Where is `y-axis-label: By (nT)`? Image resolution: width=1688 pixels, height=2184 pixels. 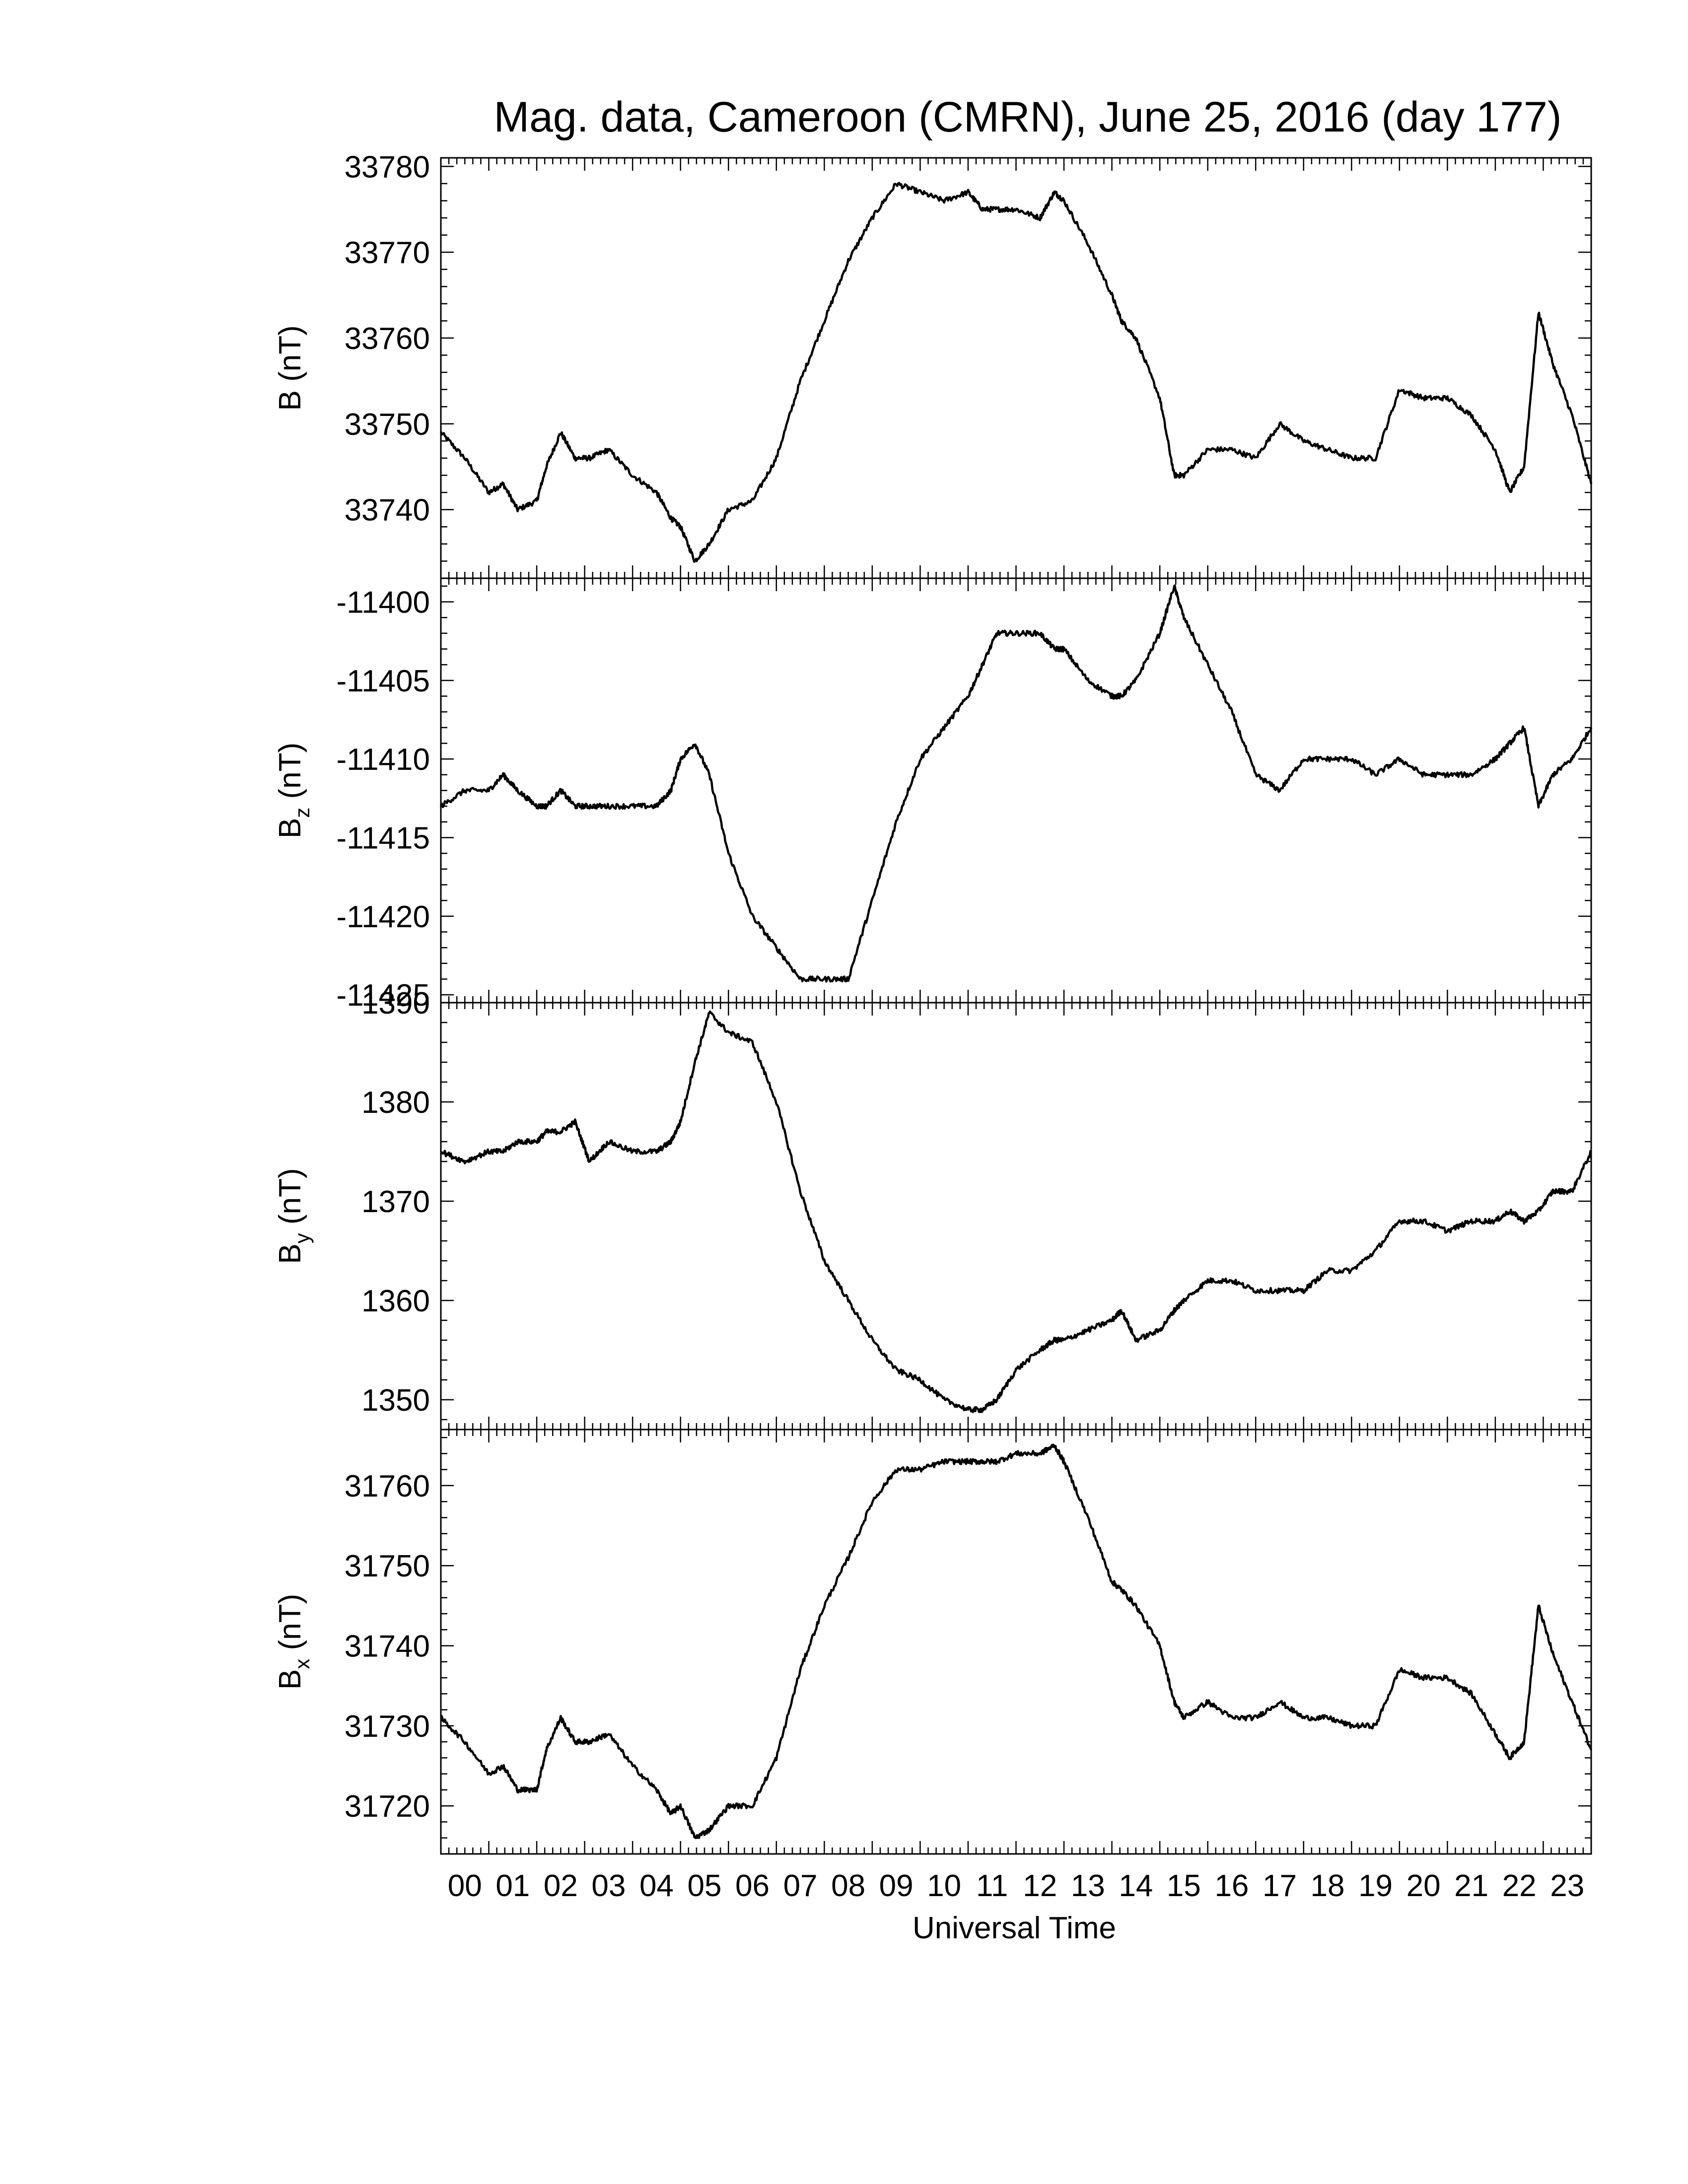 y-axis-label: By (nT) is located at coordinates (293, 1216).